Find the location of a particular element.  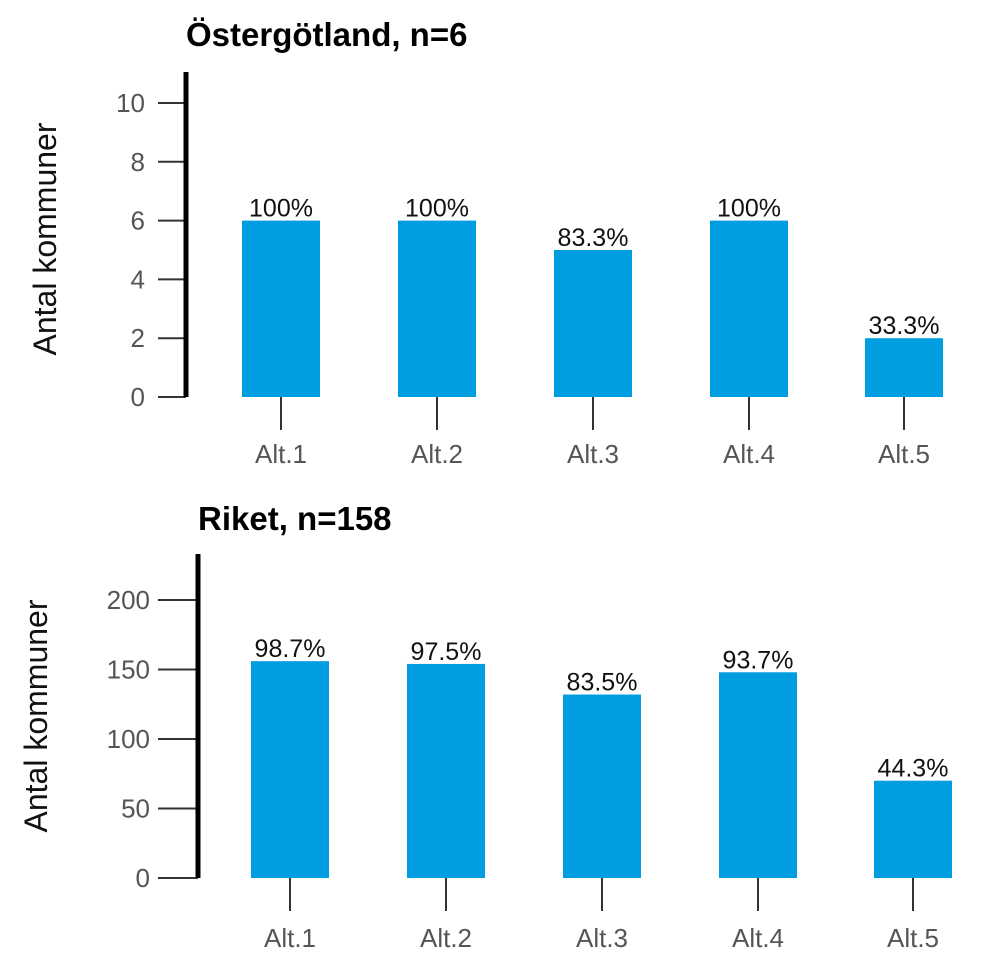

data-label: 44.3% is located at coordinates (913, 769).